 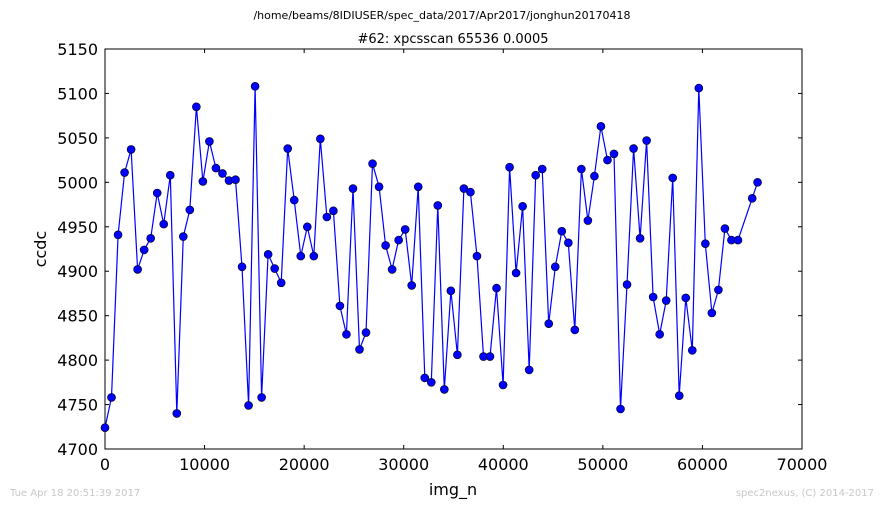 What do you see at coordinates (702, 464) in the screenshot?
I see `x-tick-label: 60000` at bounding box center [702, 464].